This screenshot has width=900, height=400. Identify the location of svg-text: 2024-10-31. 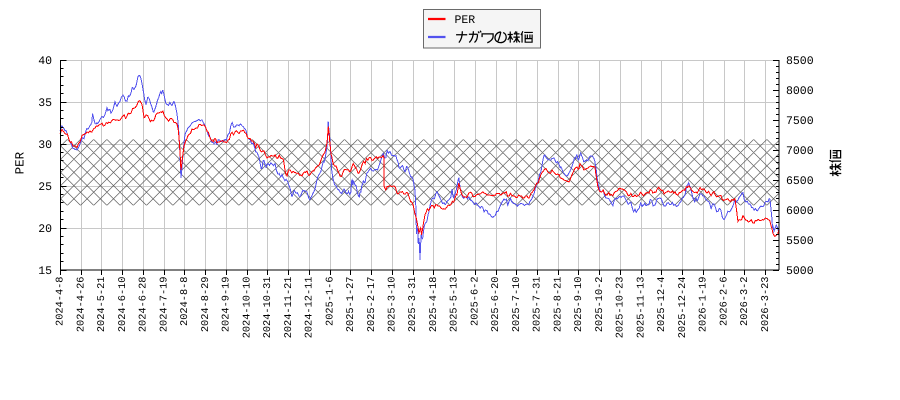
(268, 308).